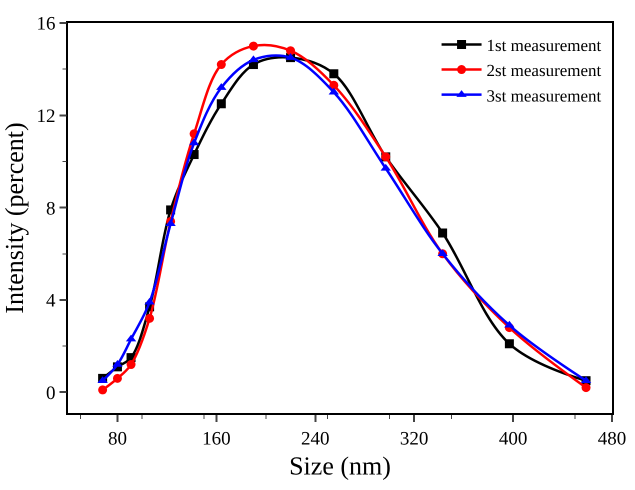  Describe the element at coordinates (513, 439) in the screenshot. I see `x-tick-label: 400` at that location.